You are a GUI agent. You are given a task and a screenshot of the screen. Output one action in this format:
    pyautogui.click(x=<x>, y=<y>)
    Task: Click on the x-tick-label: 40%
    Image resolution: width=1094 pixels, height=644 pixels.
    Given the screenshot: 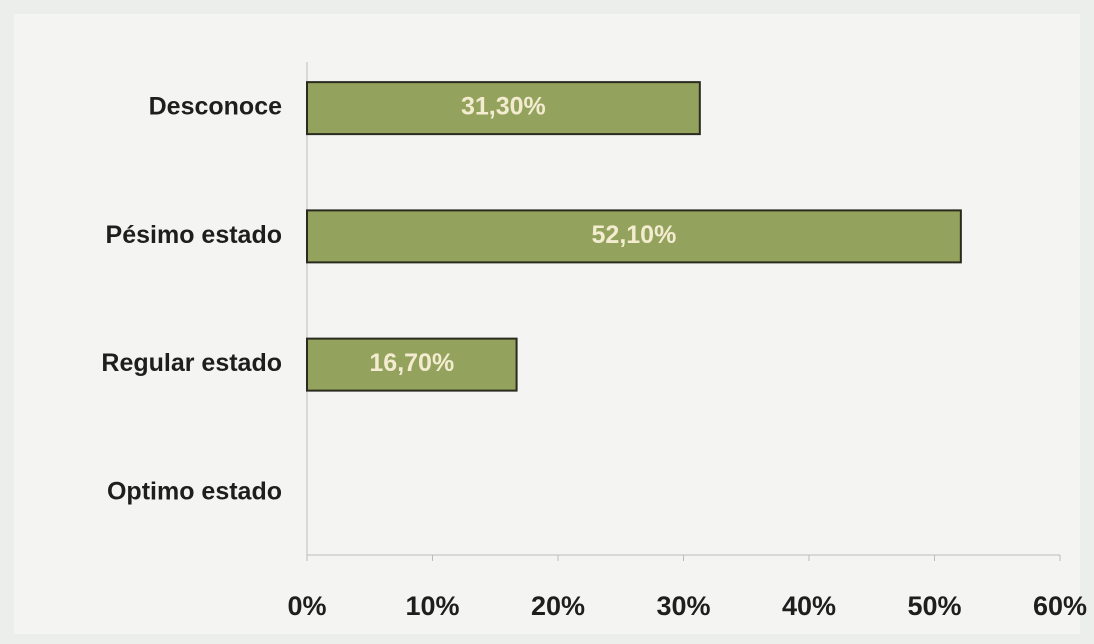 What is the action you would take?
    pyautogui.click(x=809, y=606)
    